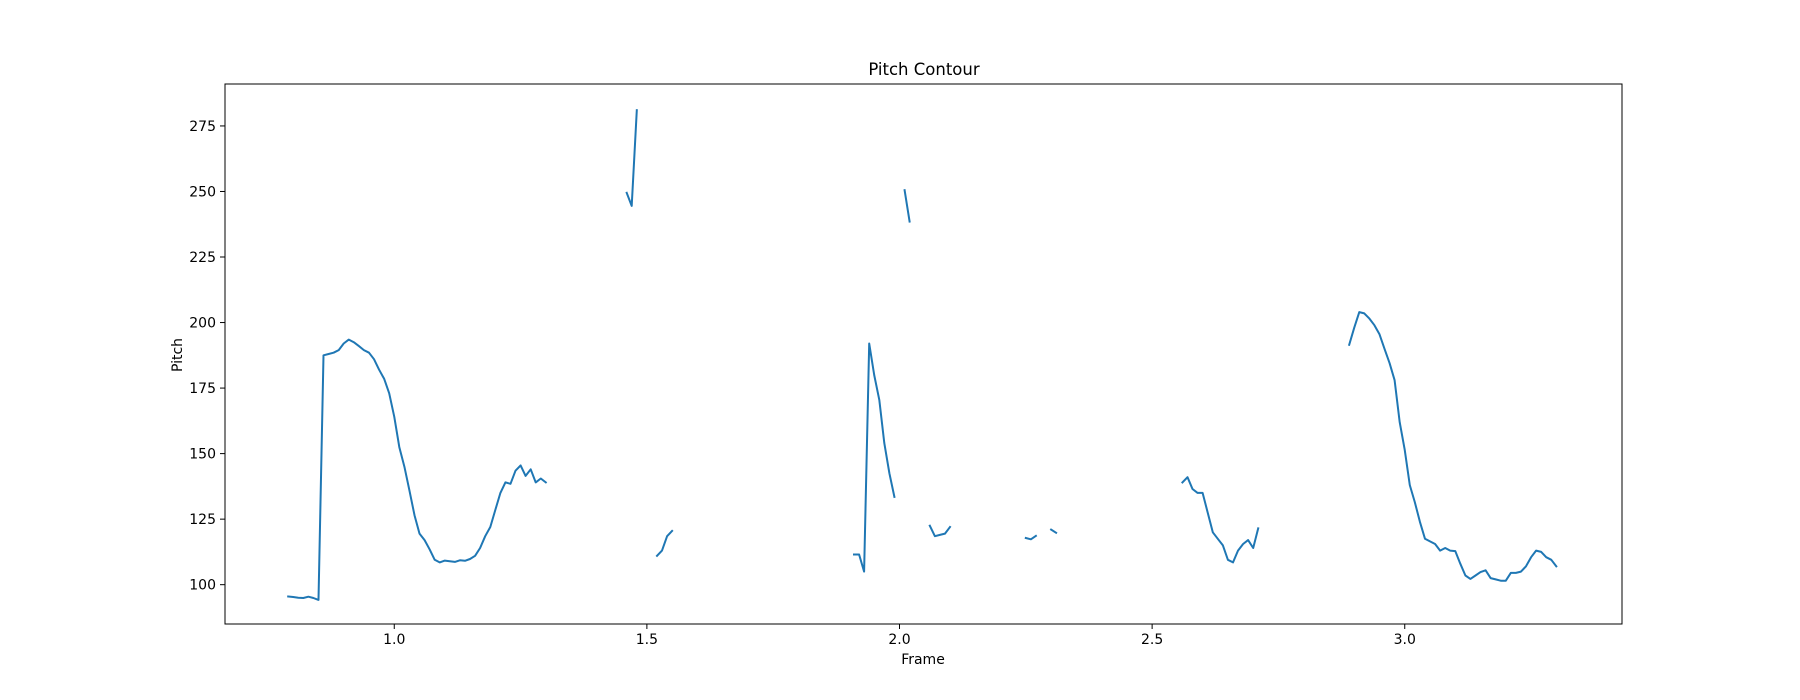 The width and height of the screenshot is (1800, 700). Describe the element at coordinates (202, 455) in the screenshot. I see `y-tick-label: 150` at that location.